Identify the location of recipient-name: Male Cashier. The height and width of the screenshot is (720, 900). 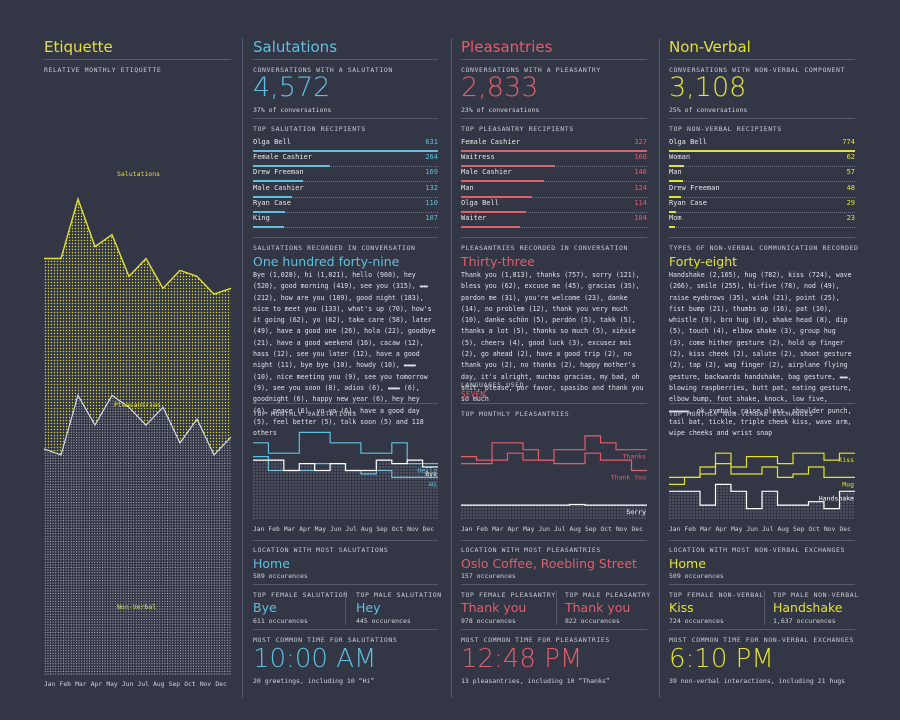
(278, 187).